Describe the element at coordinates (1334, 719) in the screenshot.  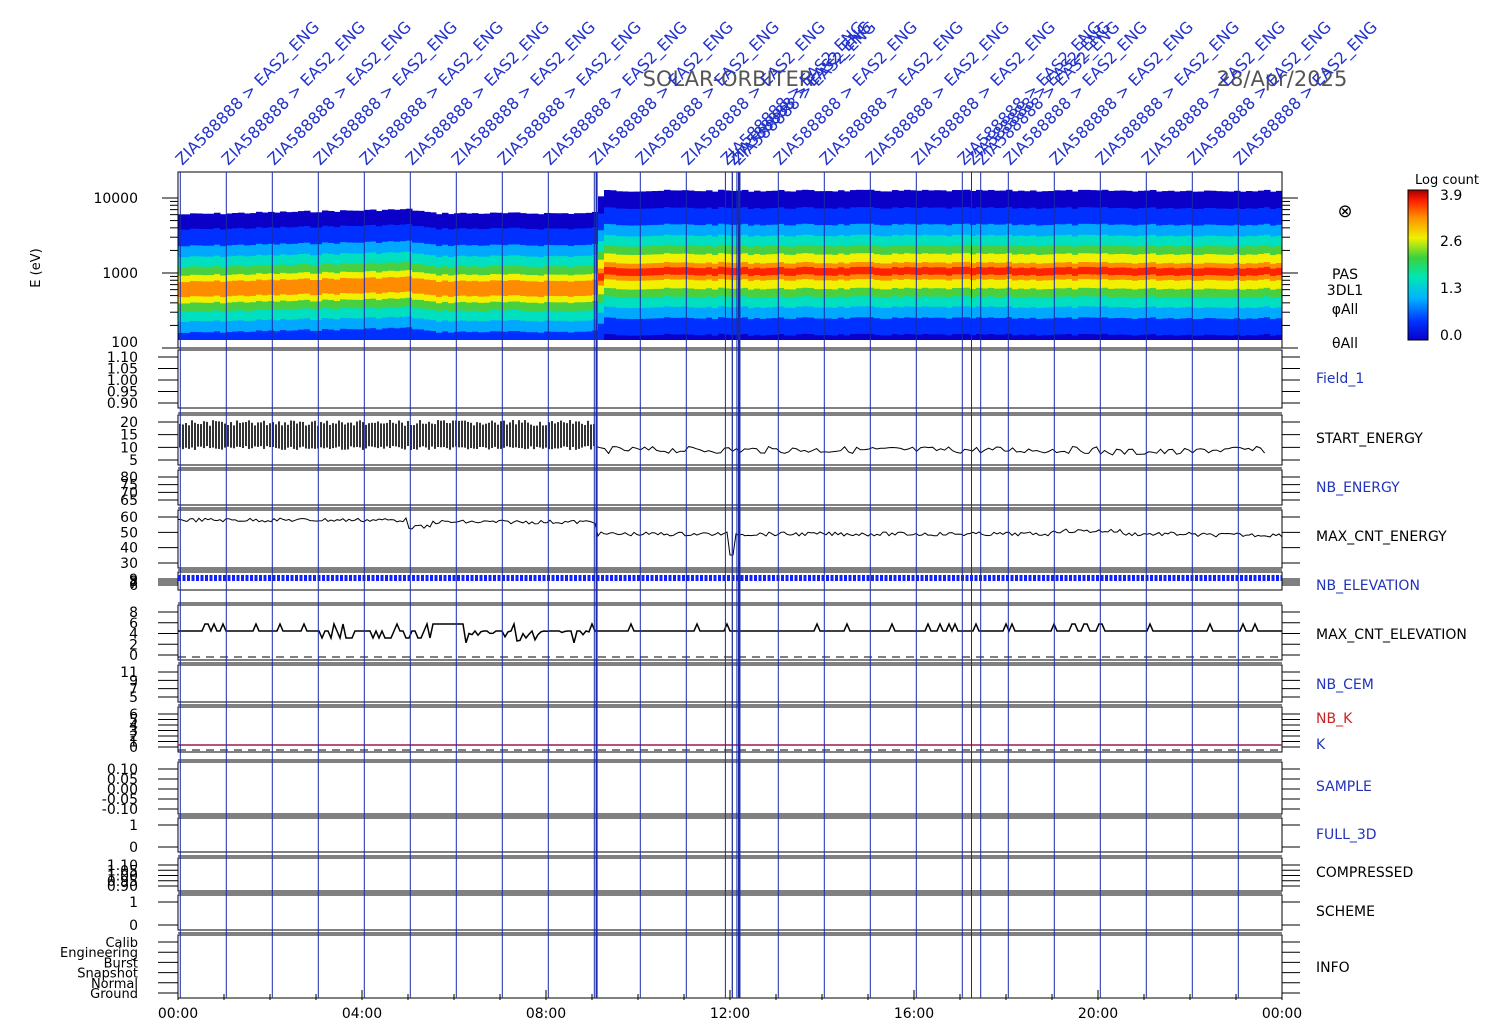
I see `panel-label-nb_k: NB_K` at that location.